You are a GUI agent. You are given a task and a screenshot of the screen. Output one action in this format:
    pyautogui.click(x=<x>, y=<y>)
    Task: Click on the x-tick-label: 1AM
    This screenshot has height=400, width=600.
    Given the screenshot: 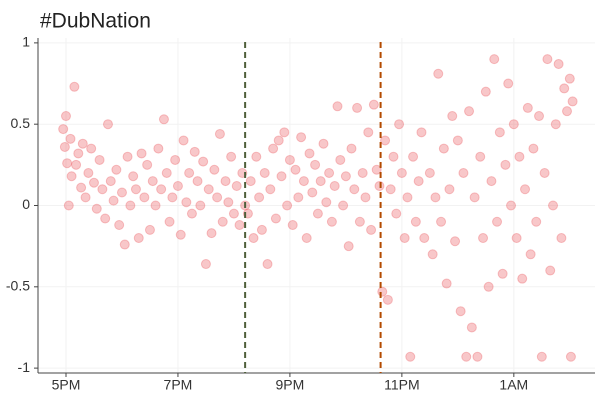 What is the action you would take?
    pyautogui.click(x=513, y=385)
    